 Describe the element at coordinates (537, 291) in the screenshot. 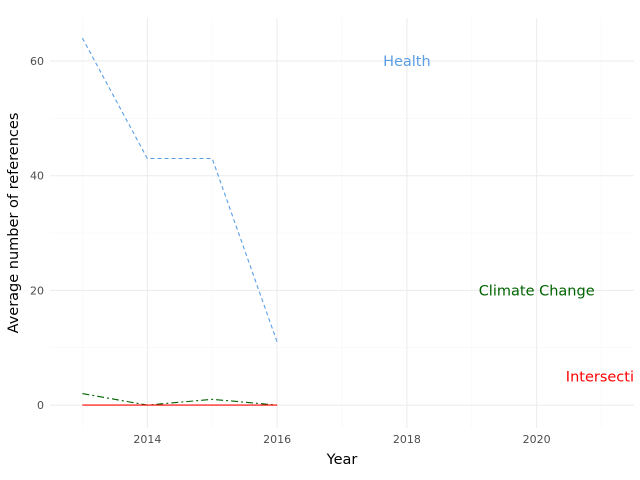

I see `series-label-climate-change: Climate Change` at that location.